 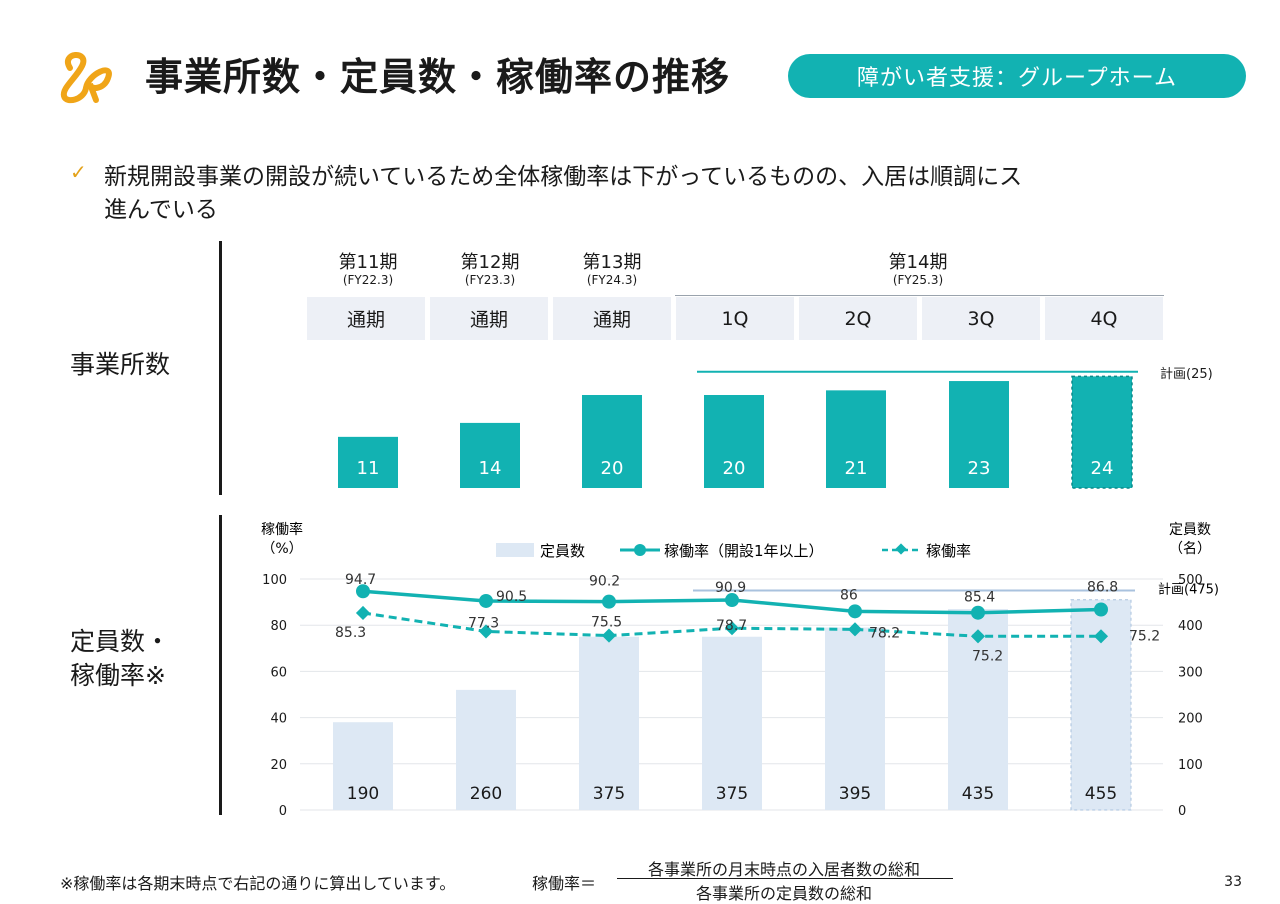 What do you see at coordinates (606, 623) in the screenshot?
I see `rate-all-label: 75.5` at bounding box center [606, 623].